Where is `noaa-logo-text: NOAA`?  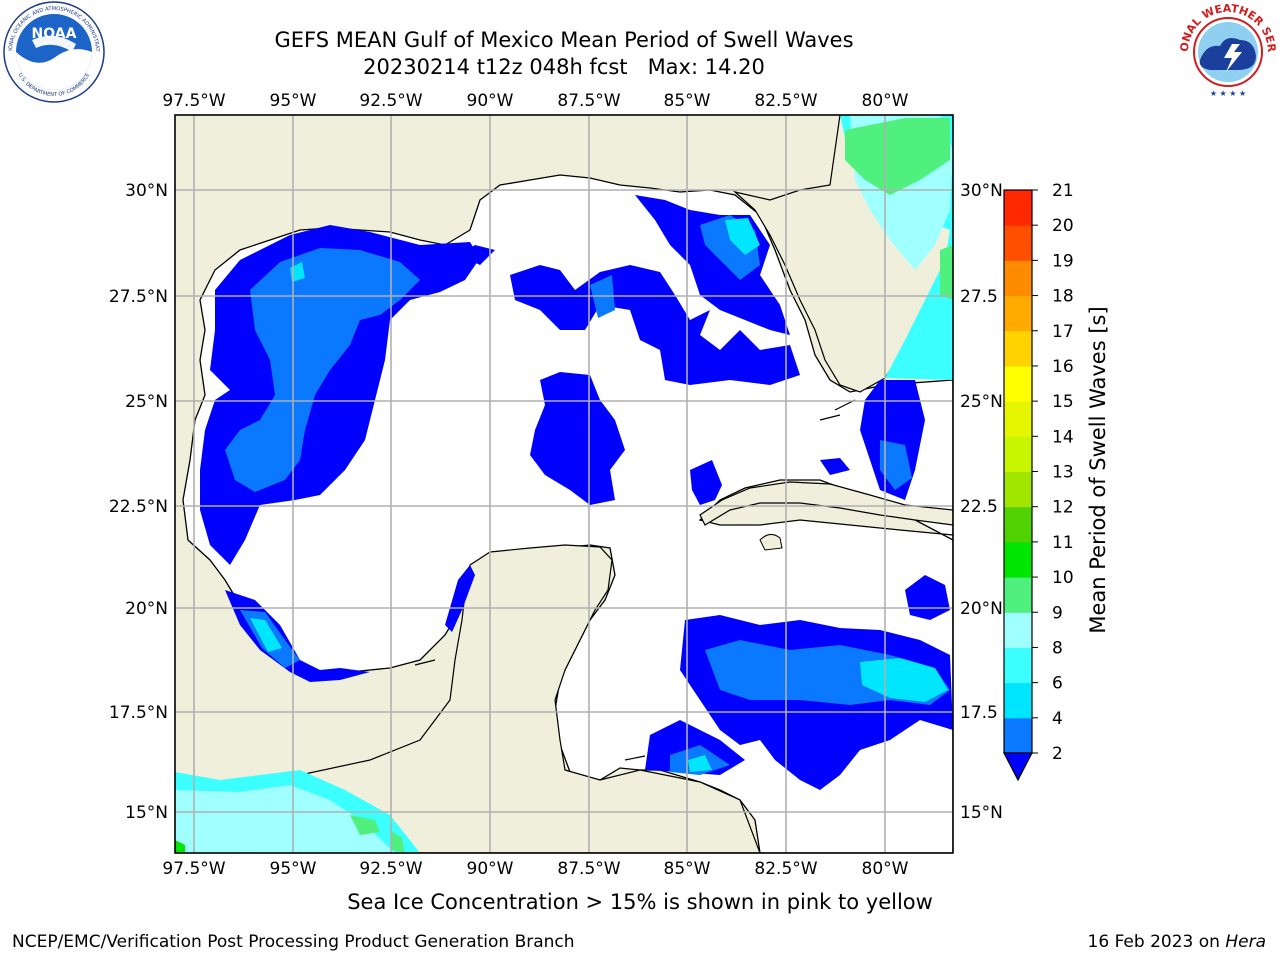
noaa-logo-text: NOAA is located at coordinates (54, 34).